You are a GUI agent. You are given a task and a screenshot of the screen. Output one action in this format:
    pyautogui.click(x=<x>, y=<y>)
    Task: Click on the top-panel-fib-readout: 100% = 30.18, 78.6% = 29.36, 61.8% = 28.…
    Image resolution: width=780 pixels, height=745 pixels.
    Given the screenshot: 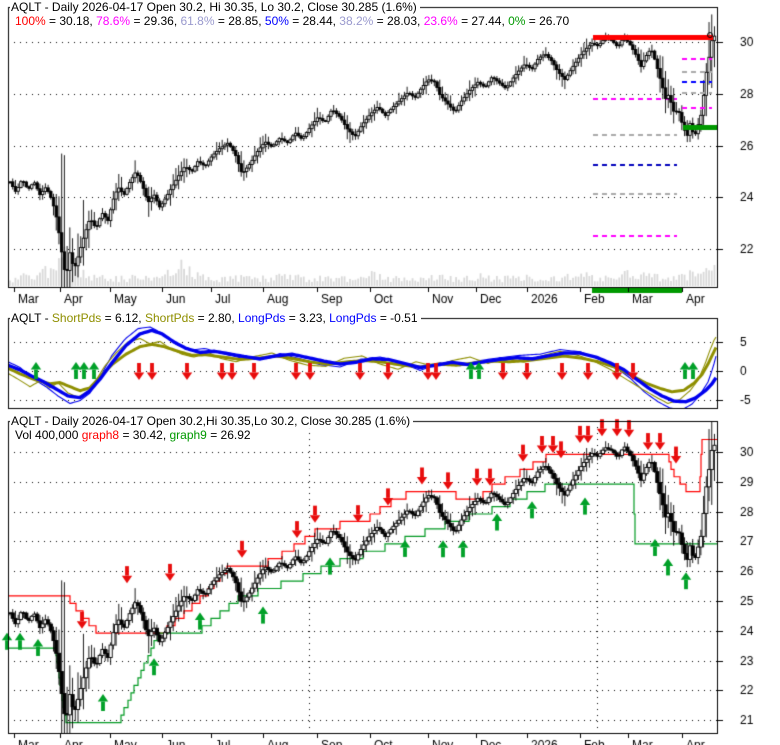 What is the action you would take?
    pyautogui.click(x=293, y=21)
    